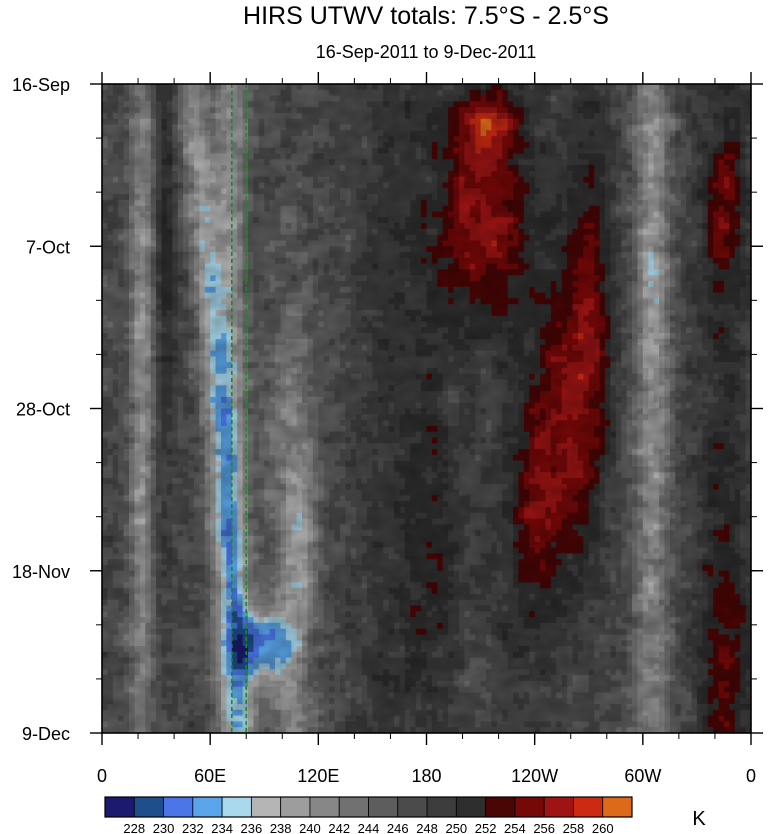 The image size is (770, 834). Describe the element at coordinates (426, 16) in the screenshot. I see `chart-title: HIRS UTWV totals: 7.5°S - 2.5°S` at that location.